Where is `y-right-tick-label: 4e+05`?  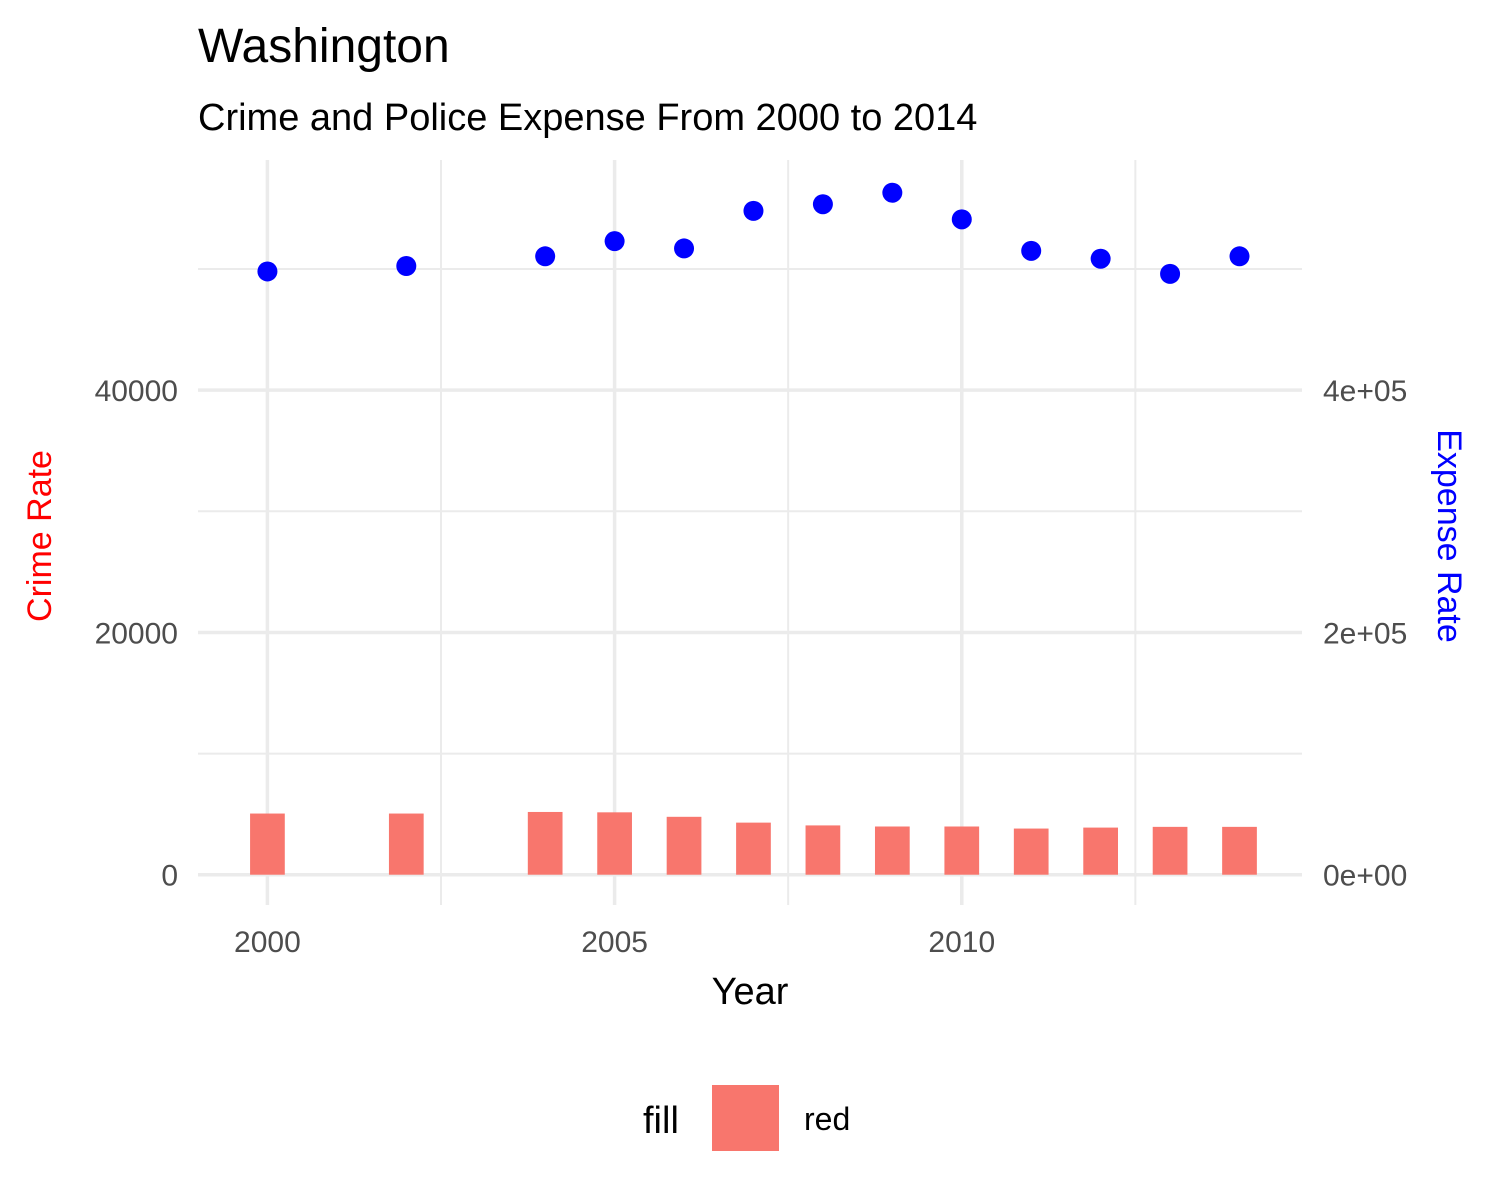
y-right-tick-label: 4e+05 is located at coordinates (1365, 391).